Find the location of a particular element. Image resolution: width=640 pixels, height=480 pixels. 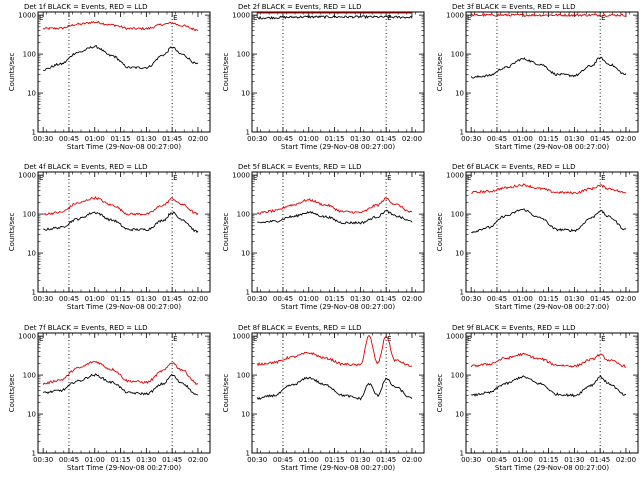

chart-title: Det 9f BLACK = Events, RED = LLD is located at coordinates (513, 328).